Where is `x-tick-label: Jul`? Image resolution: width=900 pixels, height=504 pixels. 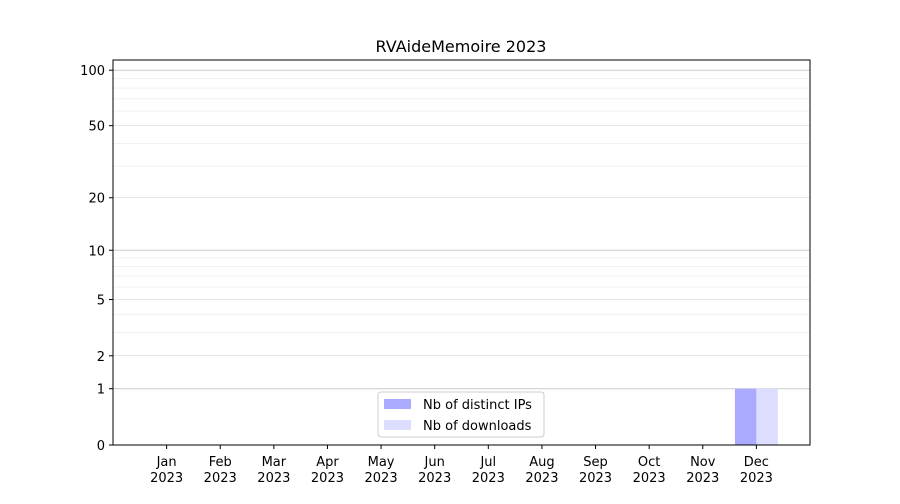 x-tick-label: Jul is located at coordinates (487, 462).